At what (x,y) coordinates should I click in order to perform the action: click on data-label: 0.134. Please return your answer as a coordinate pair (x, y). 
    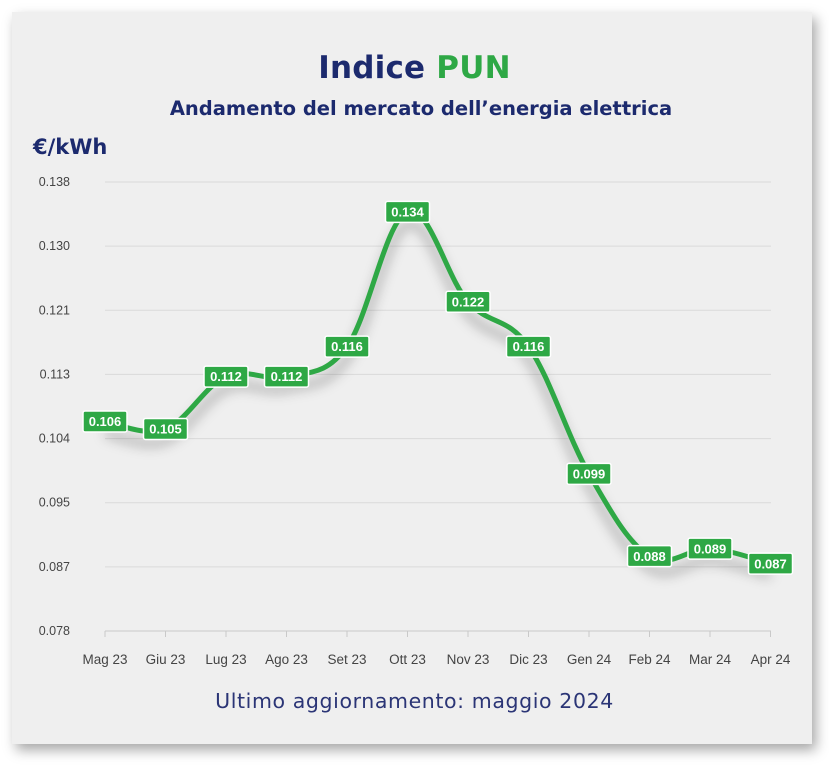
    Looking at the image, I should click on (407, 212).